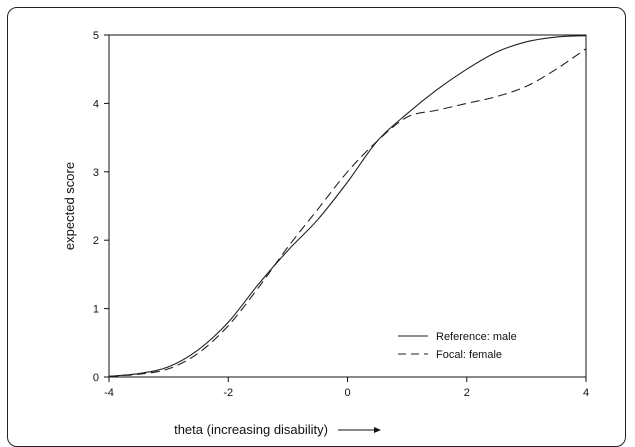 This screenshot has height=447, width=635. I want to click on y-tick-label: 3, so click(96, 173).